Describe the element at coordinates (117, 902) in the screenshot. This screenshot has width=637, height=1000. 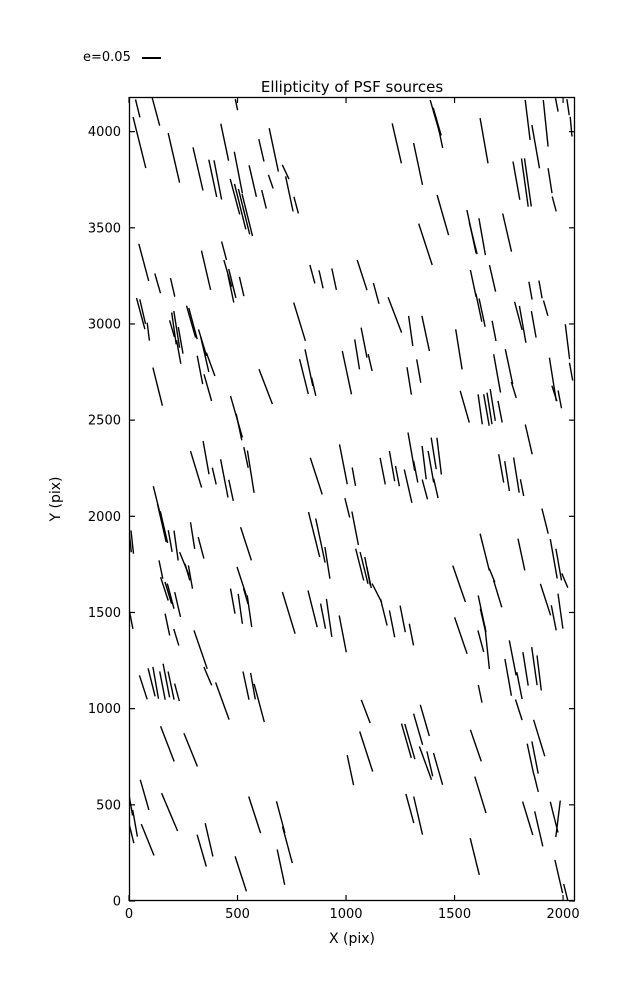
I see `y-tick-label: 0` at that location.